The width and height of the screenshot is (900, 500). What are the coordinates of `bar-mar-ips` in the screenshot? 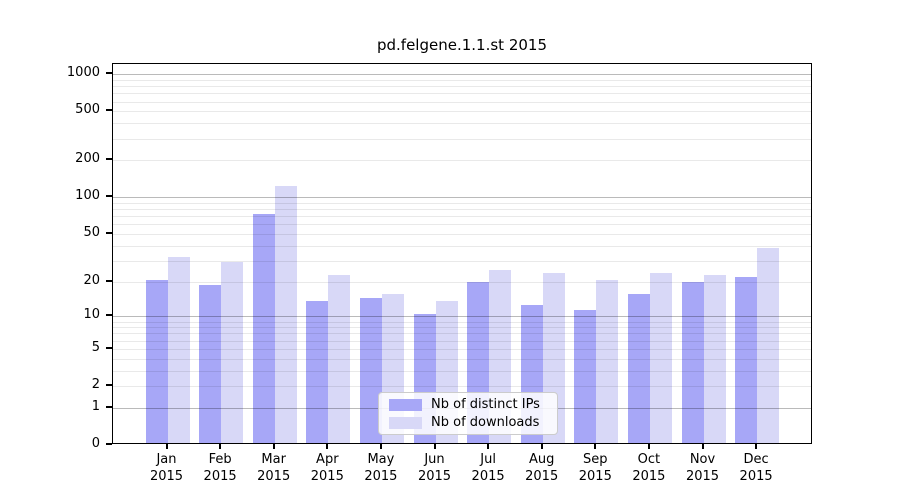 It's located at (263, 328).